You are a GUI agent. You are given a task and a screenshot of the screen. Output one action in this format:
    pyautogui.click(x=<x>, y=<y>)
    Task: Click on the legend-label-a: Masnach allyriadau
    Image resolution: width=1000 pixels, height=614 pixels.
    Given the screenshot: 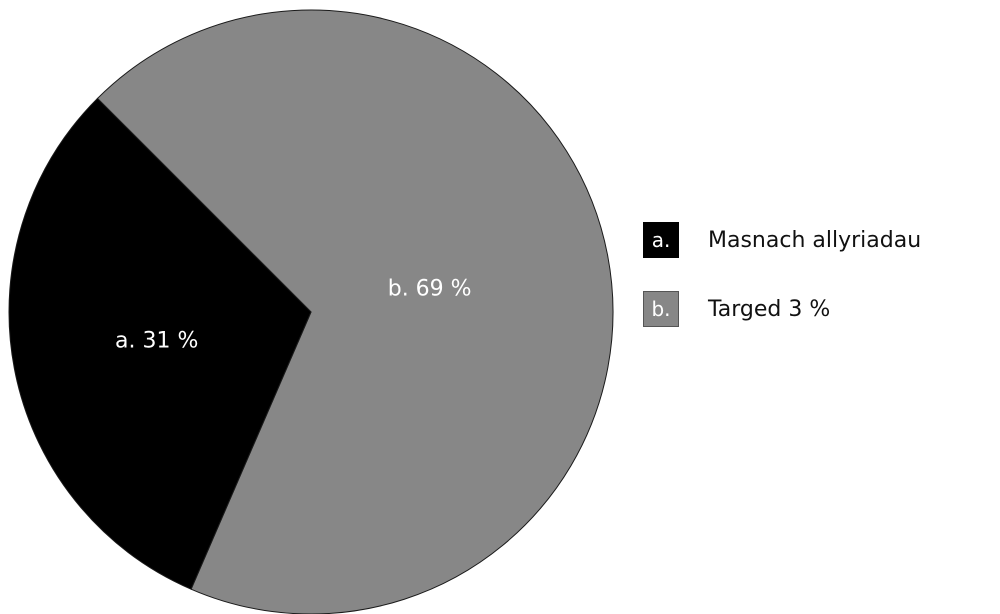 What is the action you would take?
    pyautogui.click(x=815, y=240)
    